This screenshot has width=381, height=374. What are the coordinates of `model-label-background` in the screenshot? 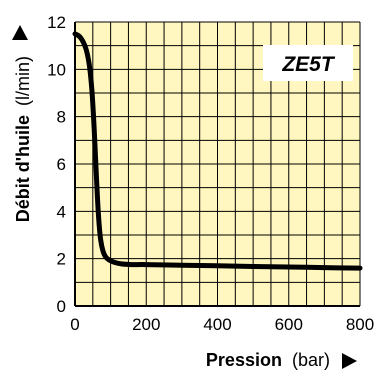 It's located at (308, 63).